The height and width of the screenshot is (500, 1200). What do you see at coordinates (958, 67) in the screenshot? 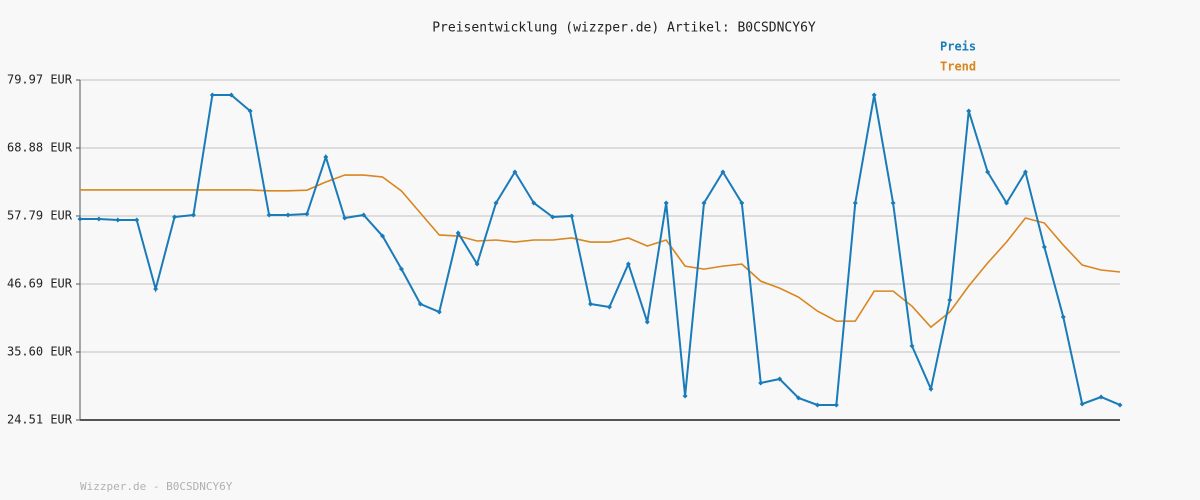
I see `legend-entry: Trend` at bounding box center [958, 67].